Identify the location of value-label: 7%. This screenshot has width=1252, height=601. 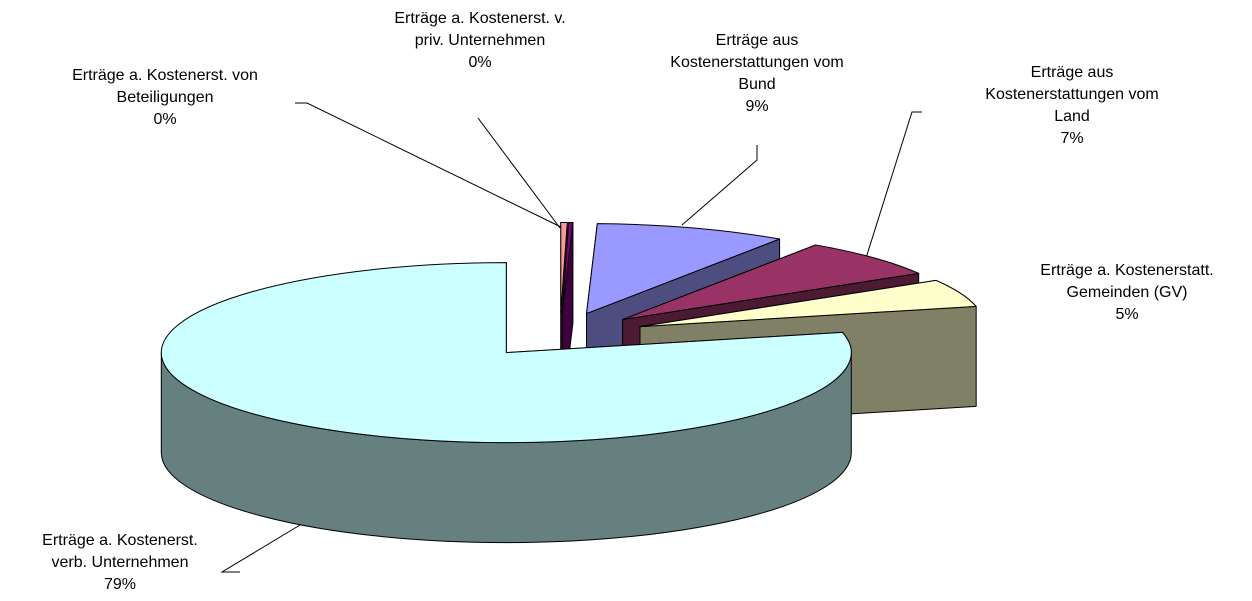
(1072, 138).